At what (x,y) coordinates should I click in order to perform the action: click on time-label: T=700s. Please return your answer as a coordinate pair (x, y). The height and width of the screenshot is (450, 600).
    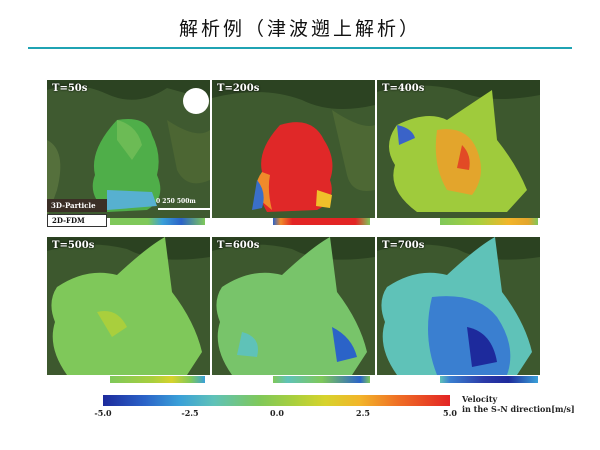
    Looking at the image, I should click on (403, 245).